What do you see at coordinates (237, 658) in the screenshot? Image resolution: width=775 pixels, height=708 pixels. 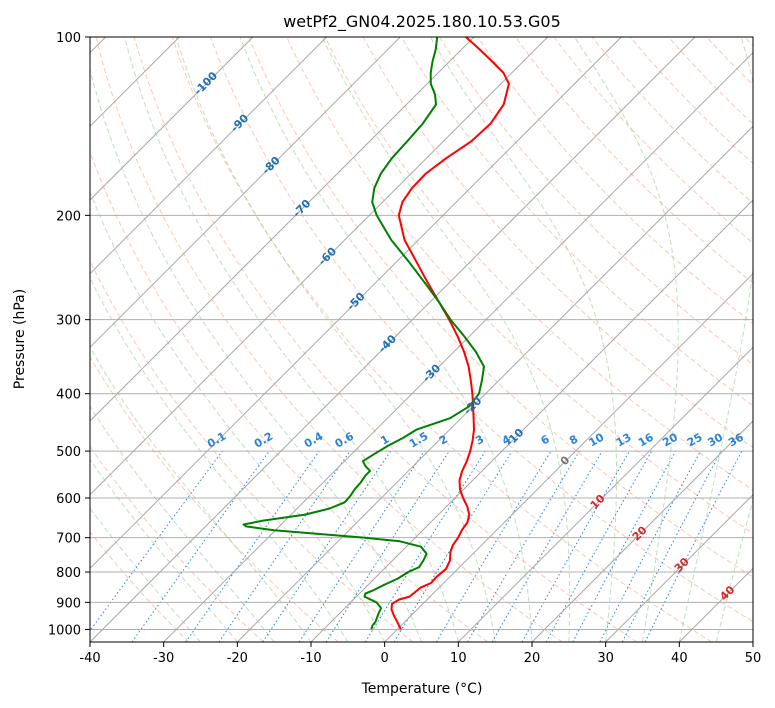 I see `x-tick-label: -20` at bounding box center [237, 658].